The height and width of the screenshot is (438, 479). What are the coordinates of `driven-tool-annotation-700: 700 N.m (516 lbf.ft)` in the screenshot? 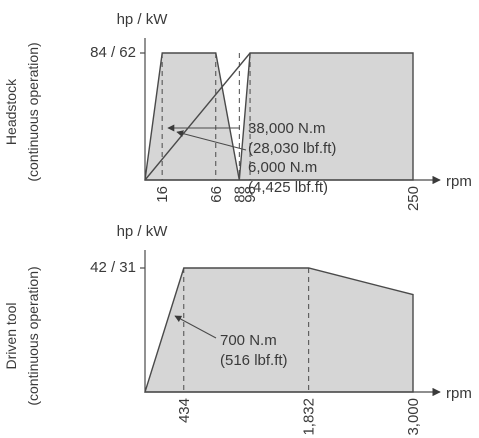 It's located at (231, 342).